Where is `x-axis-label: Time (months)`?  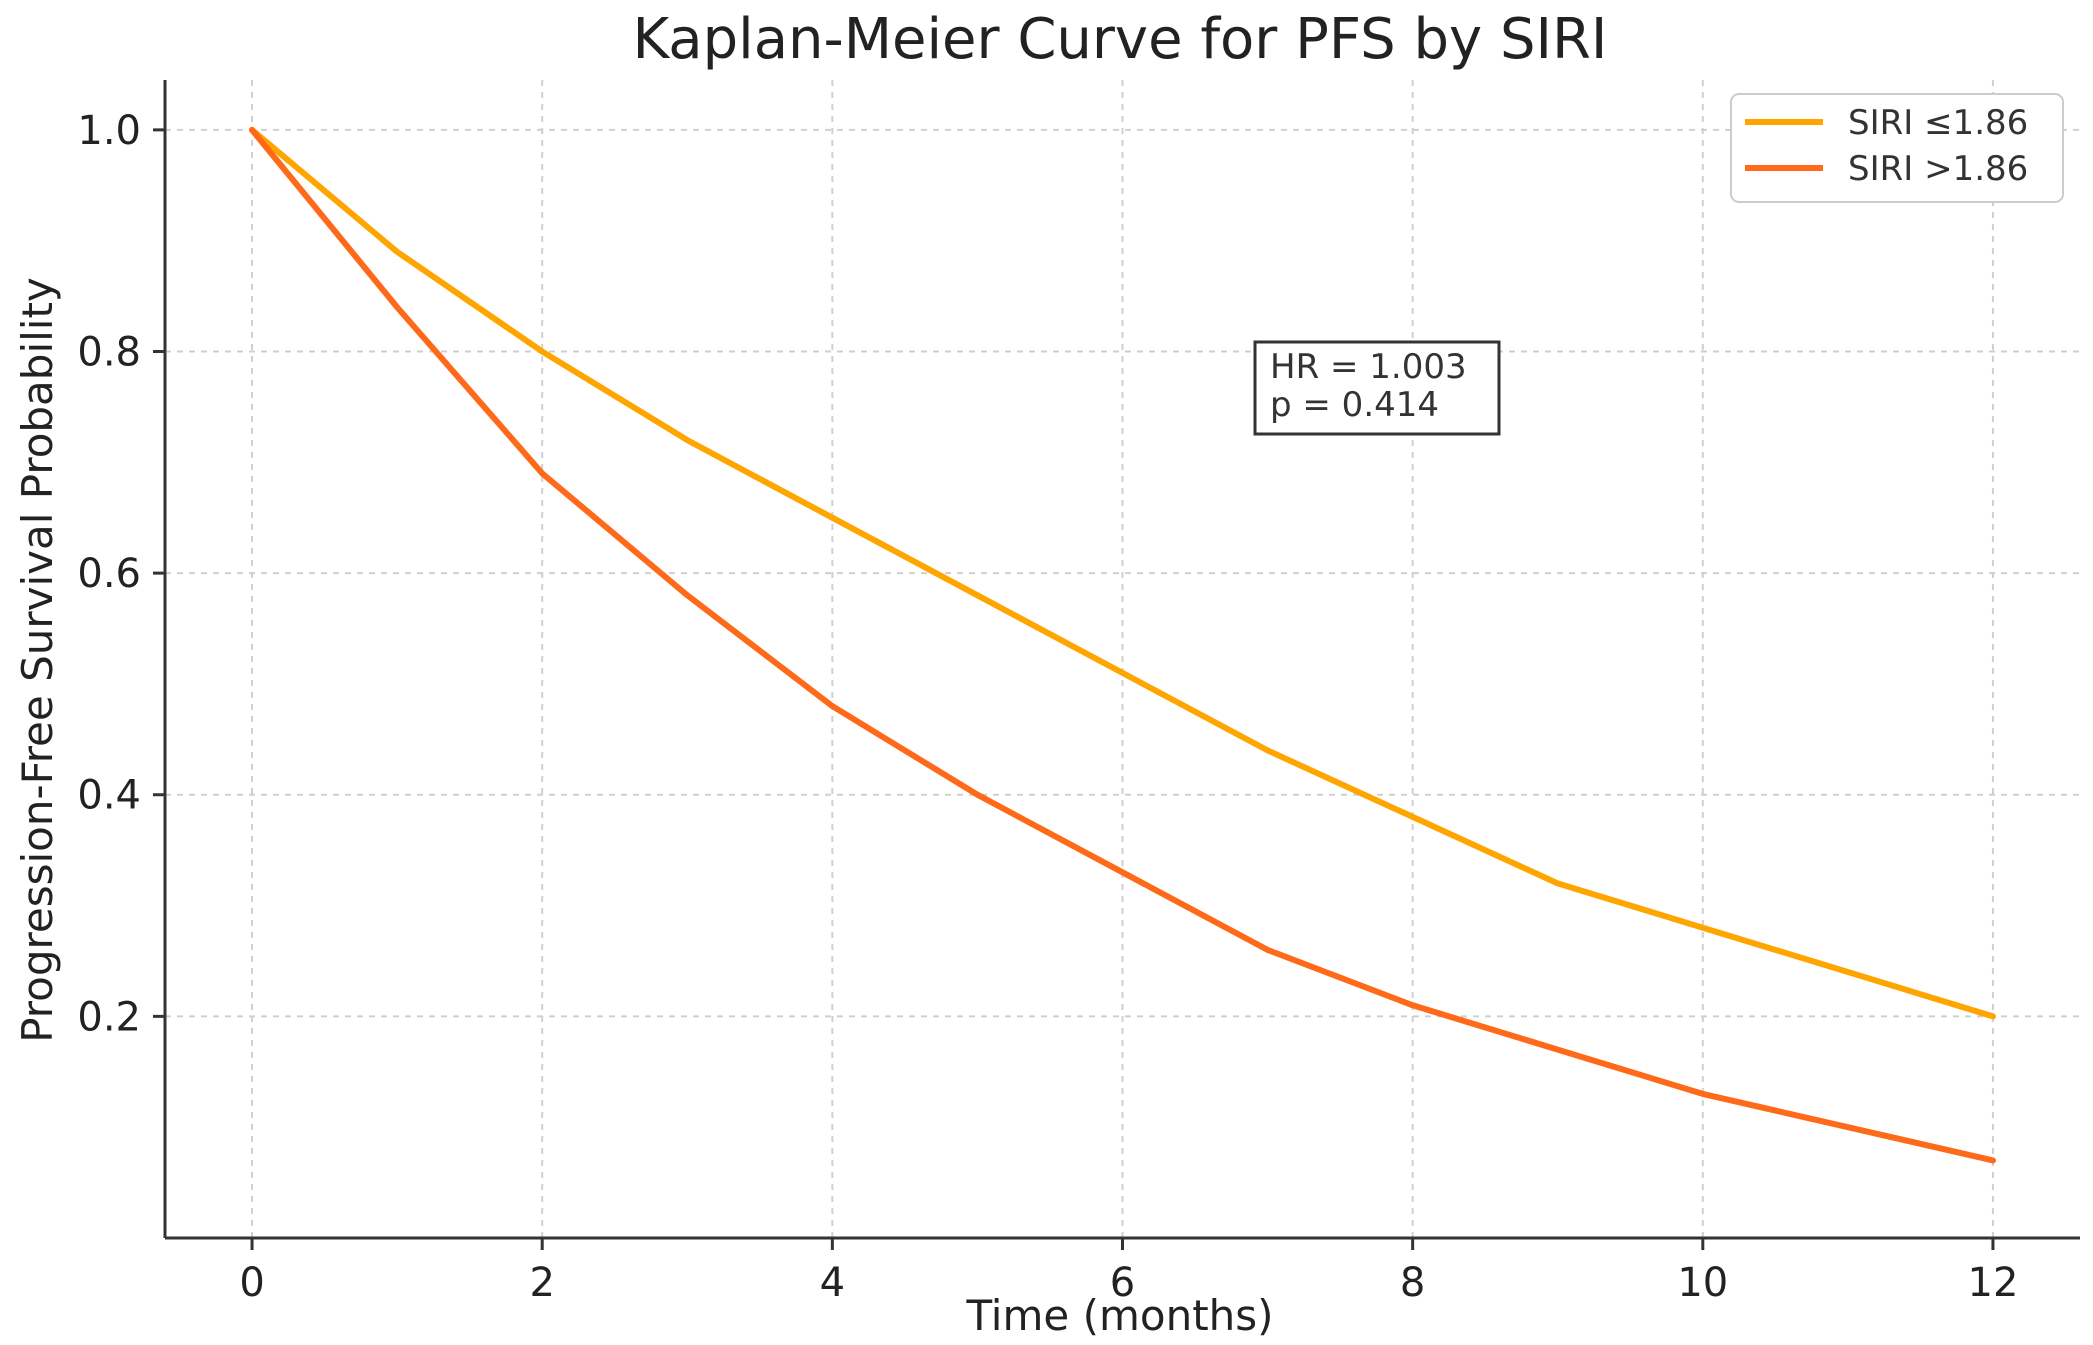 x-axis-label: Time (months) is located at coordinates (1119, 1315).